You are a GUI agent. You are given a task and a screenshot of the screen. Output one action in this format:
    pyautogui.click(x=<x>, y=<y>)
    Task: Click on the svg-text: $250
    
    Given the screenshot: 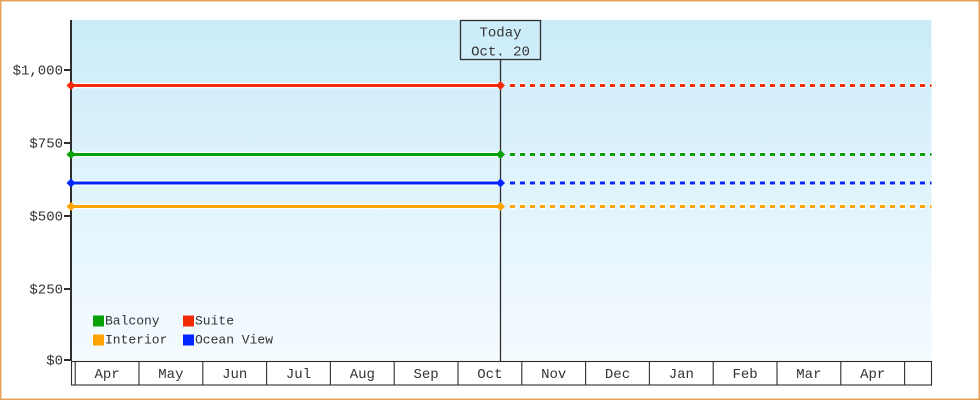 What is the action you would take?
    pyautogui.click(x=46, y=291)
    